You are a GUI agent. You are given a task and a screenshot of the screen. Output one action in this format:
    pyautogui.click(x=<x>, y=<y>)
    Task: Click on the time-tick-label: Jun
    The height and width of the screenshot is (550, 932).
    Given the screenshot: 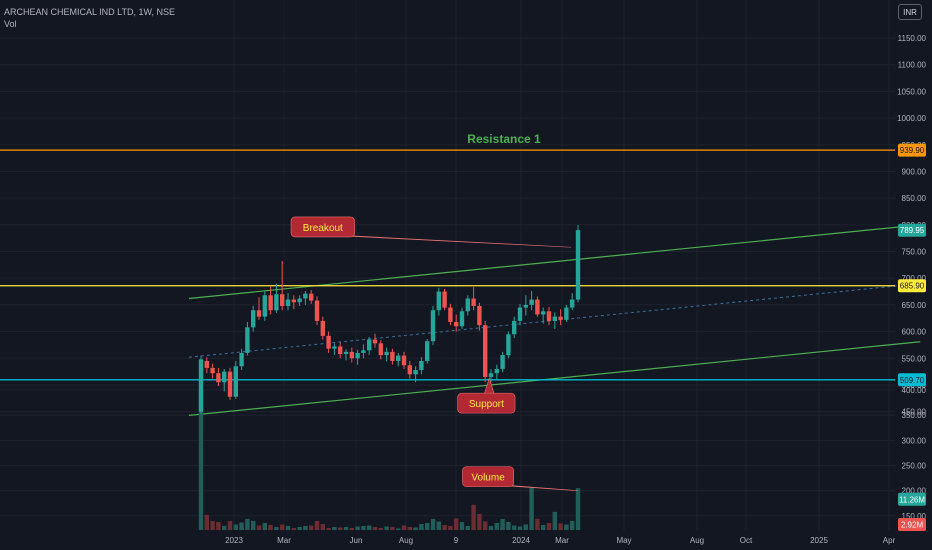 What is the action you would take?
    pyautogui.click(x=356, y=540)
    